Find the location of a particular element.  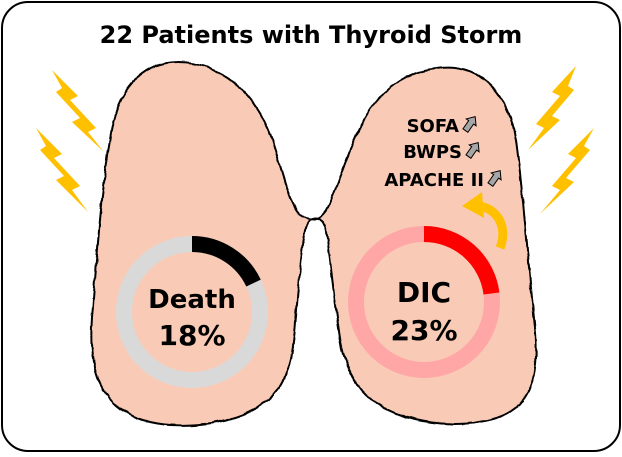

diagram-title: 22 Patients with Thyroid Storm is located at coordinates (311, 35).